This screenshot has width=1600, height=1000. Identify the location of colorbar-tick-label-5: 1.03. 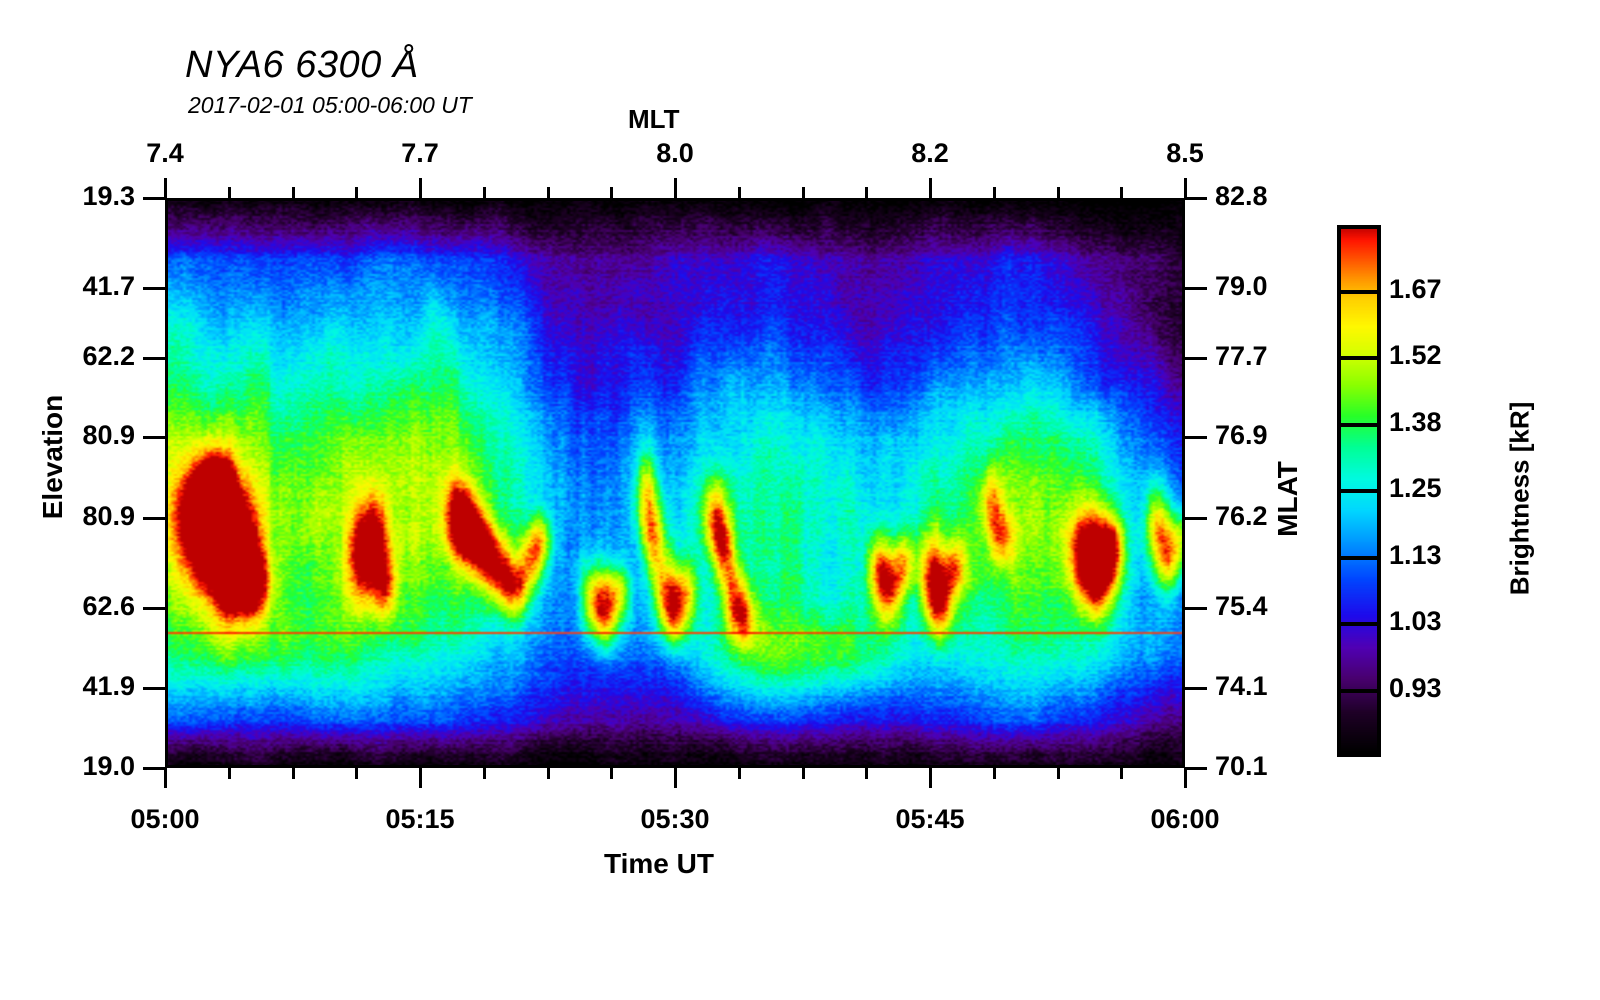
(1415, 621).